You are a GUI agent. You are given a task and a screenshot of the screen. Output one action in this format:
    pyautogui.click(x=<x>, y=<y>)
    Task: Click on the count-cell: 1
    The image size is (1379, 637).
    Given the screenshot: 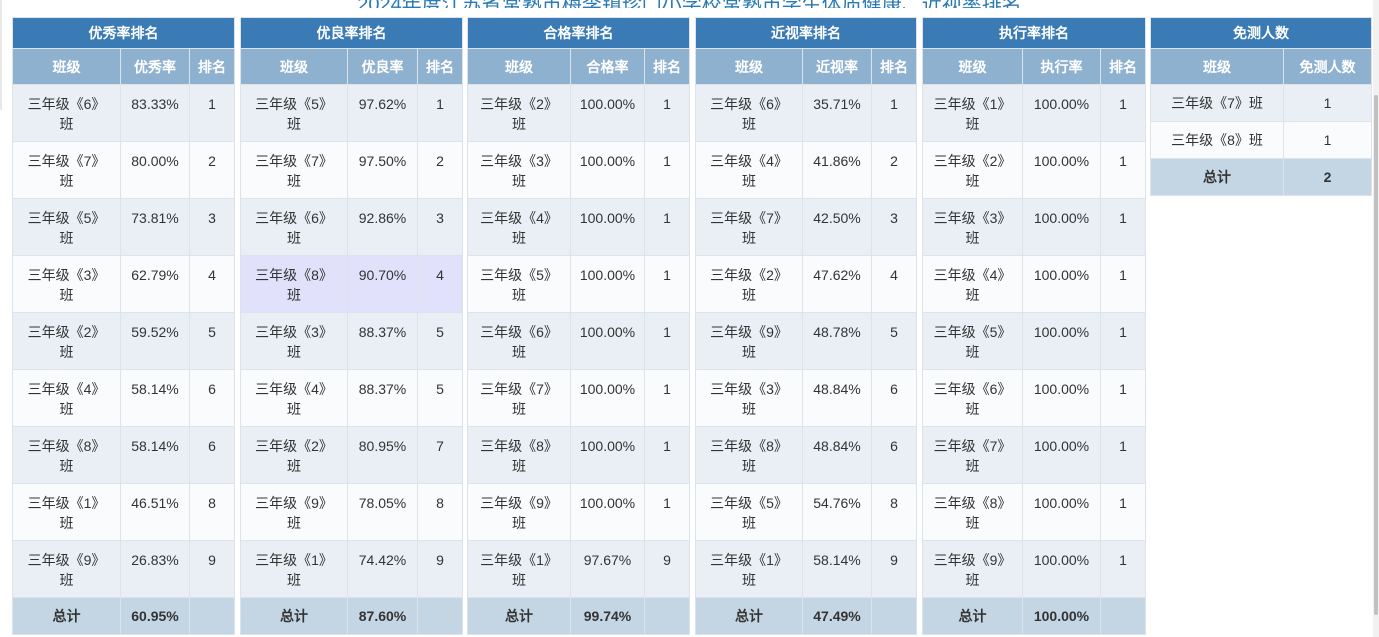 What is the action you would take?
    pyautogui.click(x=1327, y=140)
    